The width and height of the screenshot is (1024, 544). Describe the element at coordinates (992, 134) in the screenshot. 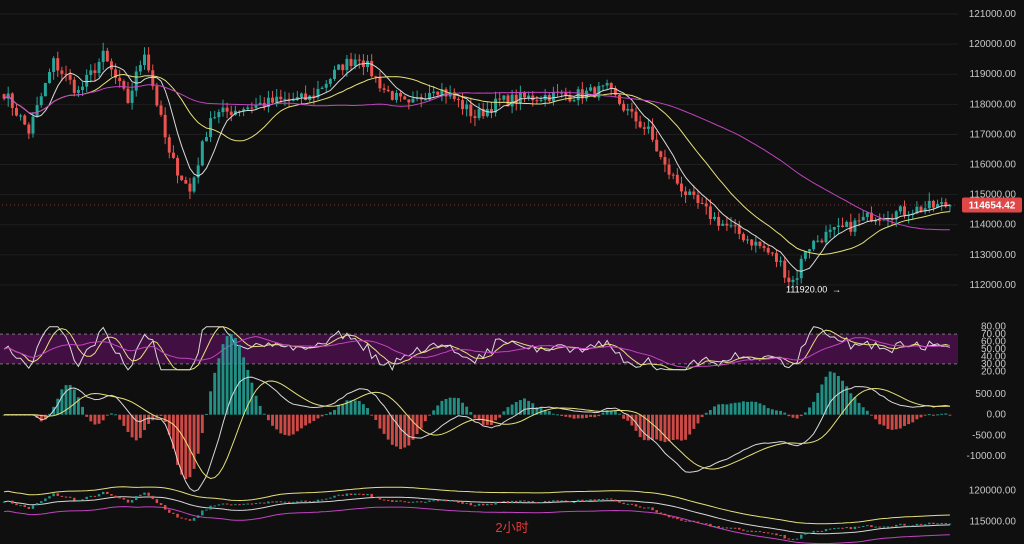

I see `price-tick-label: 117000.00` at that location.